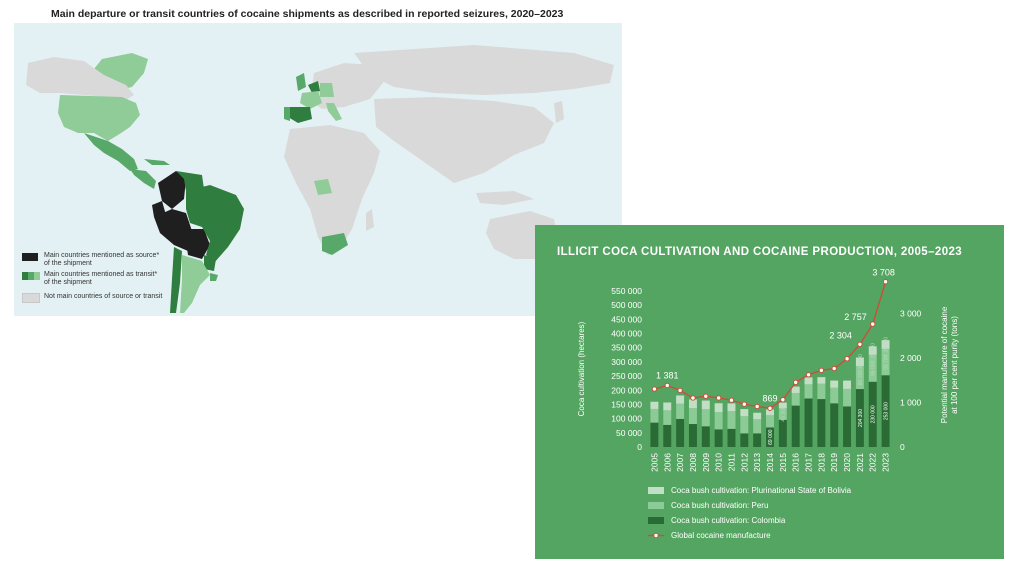 This screenshot has width=1024, height=574. What do you see at coordinates (335, 244) in the screenshot?
I see `map-south-africa` at bounding box center [335, 244].